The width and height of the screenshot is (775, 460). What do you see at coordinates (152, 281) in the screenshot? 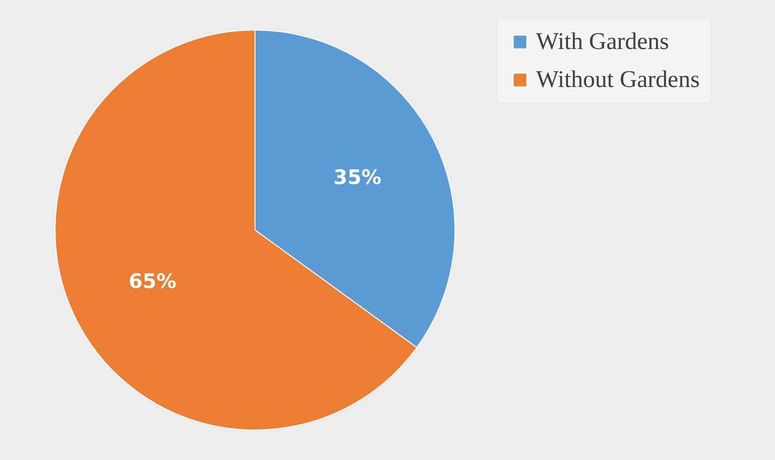
I see `data-label: 65%` at bounding box center [152, 281].